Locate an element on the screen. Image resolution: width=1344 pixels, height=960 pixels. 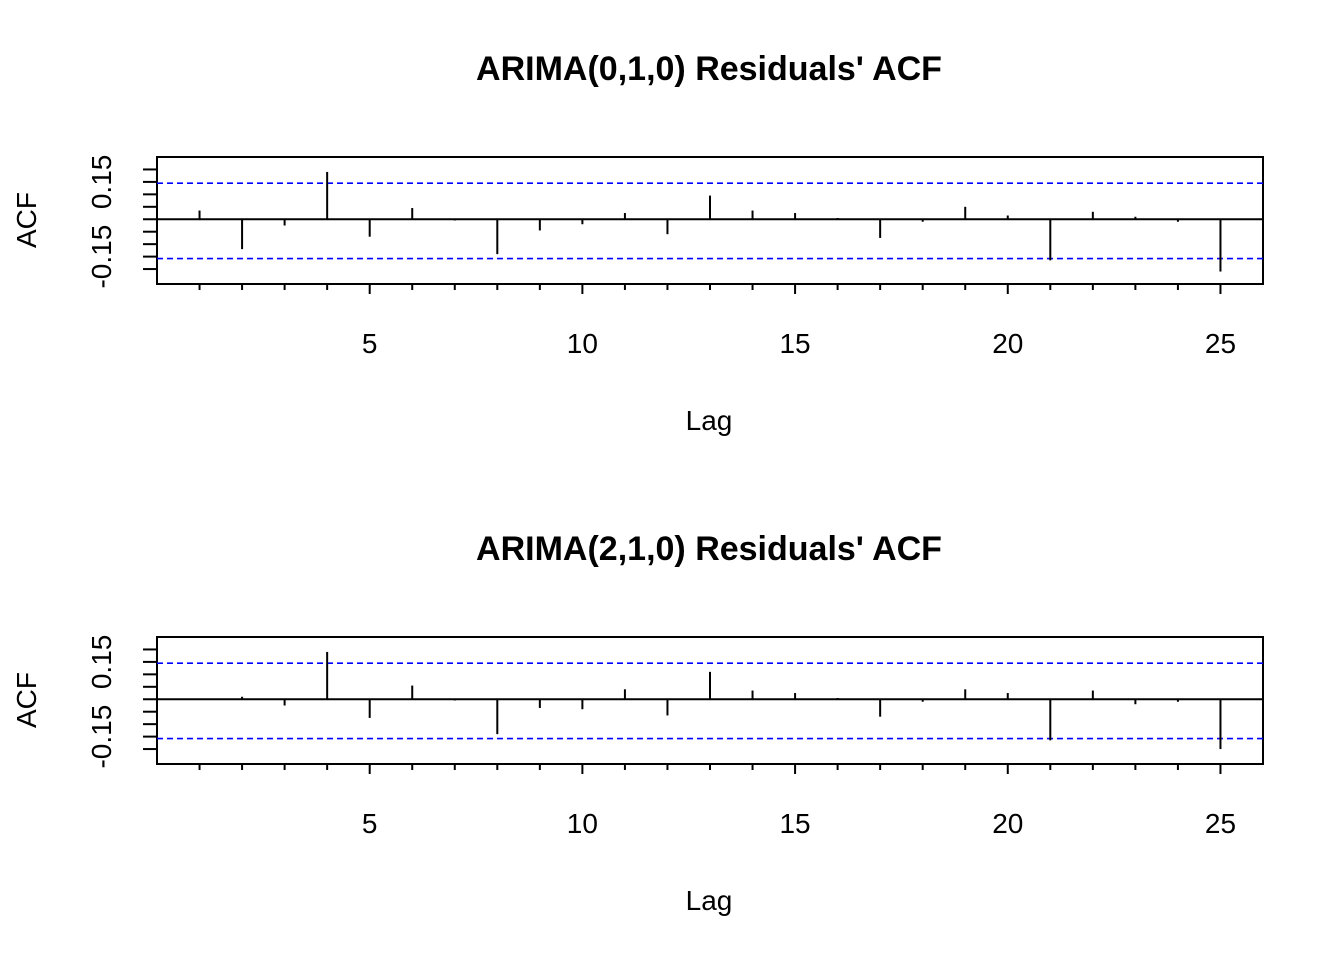
chart-title: ARIMA(2,1,0) Residuals' ACF is located at coordinates (709, 549).